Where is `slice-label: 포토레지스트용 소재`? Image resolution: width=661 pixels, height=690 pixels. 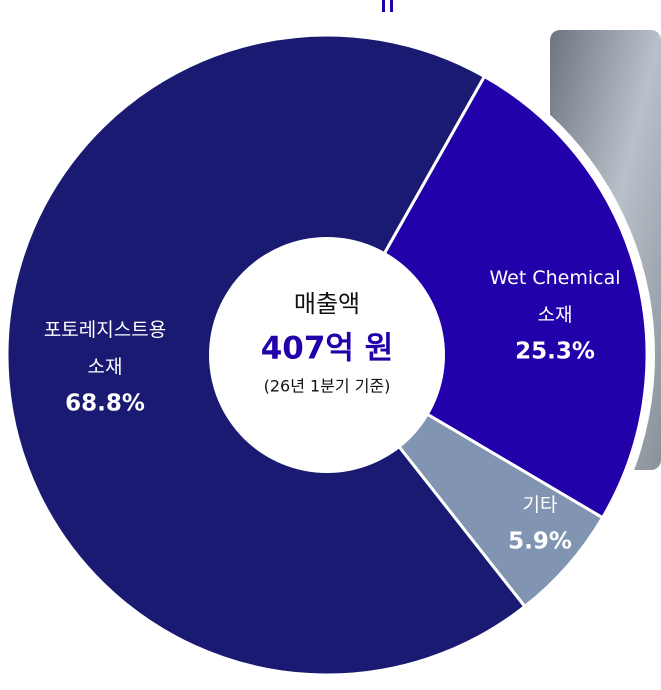
slice-label: 포토레지스트용 소재 is located at coordinates (105, 348).